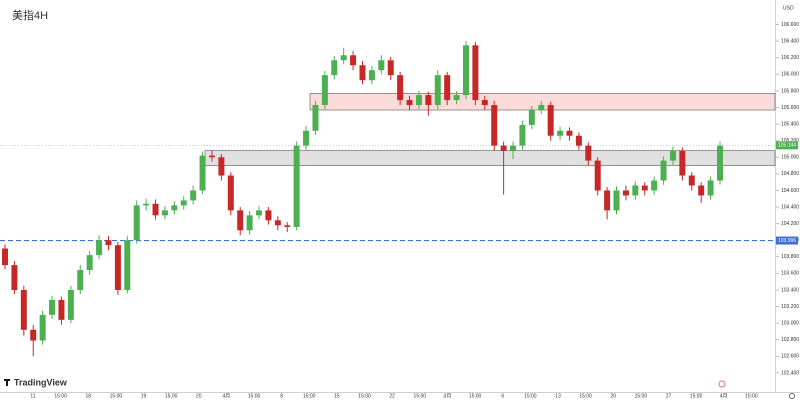 Image resolution: width=800 pixels, height=400 pixels. What do you see at coordinates (790, 42) in the screenshot?
I see `y-tick-label: 106.400` at bounding box center [790, 42].